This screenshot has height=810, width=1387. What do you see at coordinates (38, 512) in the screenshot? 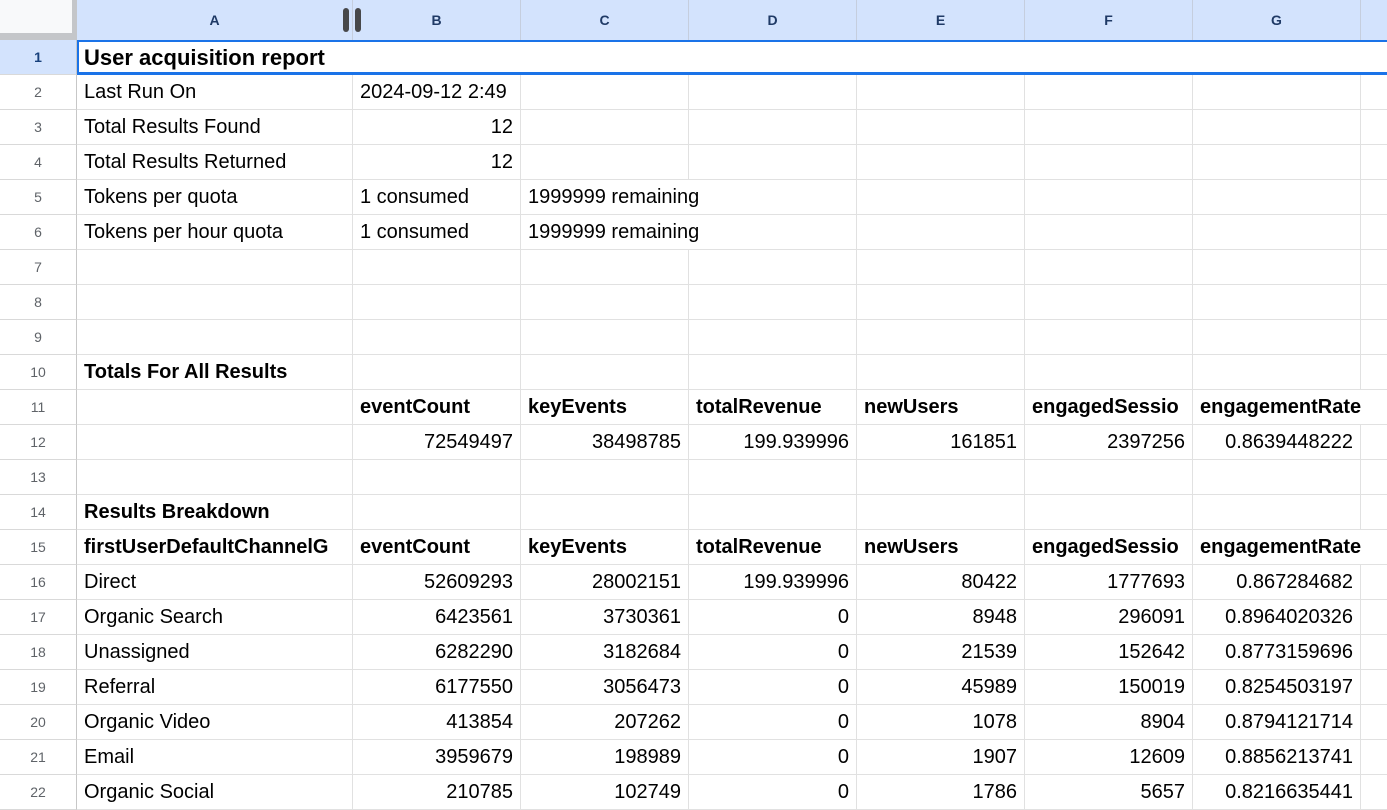
I see `row-header-14: 14` at bounding box center [38, 512].